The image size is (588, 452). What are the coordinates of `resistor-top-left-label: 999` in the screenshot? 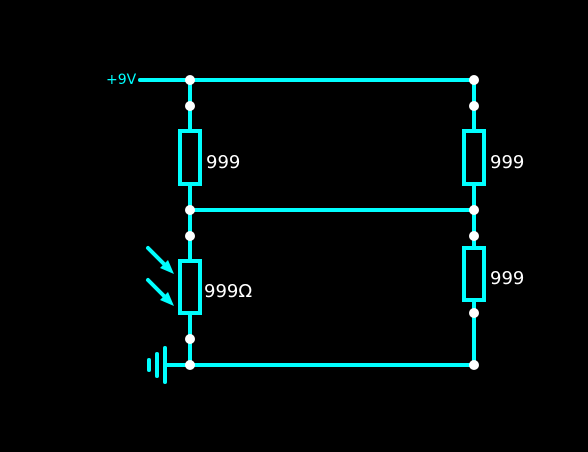 It's located at (223, 162).